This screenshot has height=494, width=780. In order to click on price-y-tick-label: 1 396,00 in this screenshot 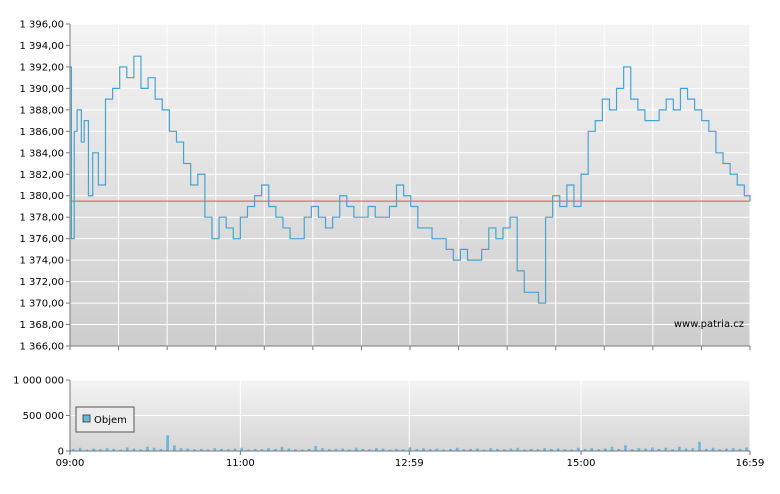, I will do `click(41, 25)`.